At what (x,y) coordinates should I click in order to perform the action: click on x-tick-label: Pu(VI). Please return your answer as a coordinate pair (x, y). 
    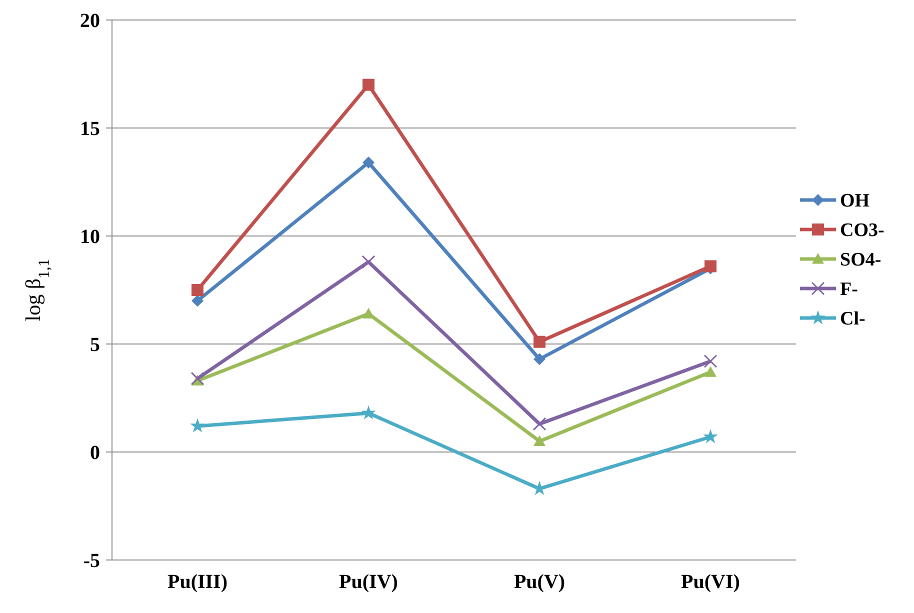
    Looking at the image, I should click on (710, 582).